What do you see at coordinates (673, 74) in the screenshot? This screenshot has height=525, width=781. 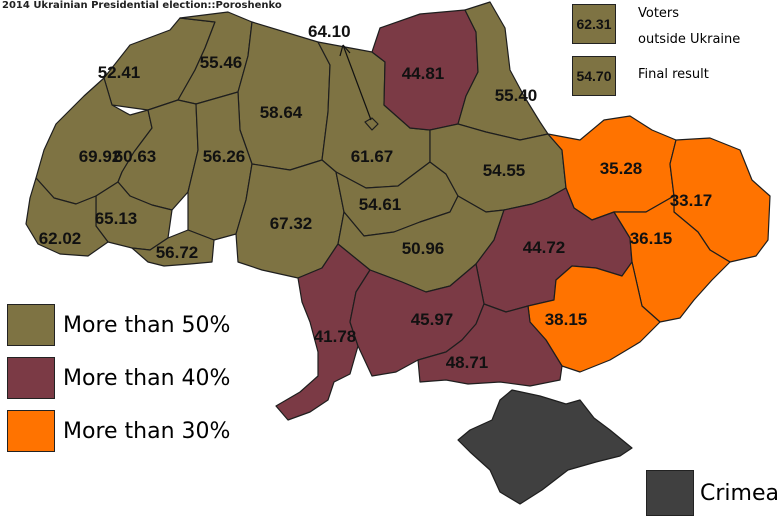 I see `final-result-label: Final result` at bounding box center [673, 74].